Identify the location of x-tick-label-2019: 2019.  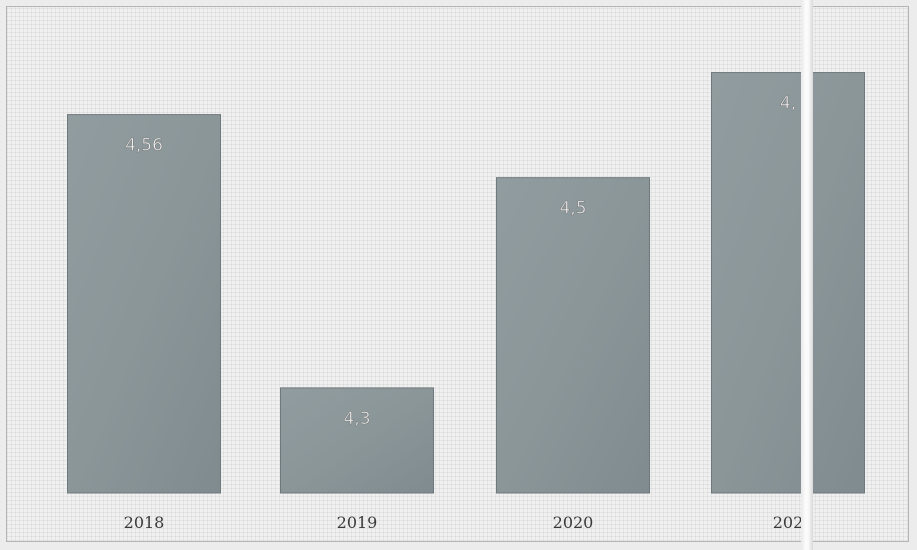
(357, 522).